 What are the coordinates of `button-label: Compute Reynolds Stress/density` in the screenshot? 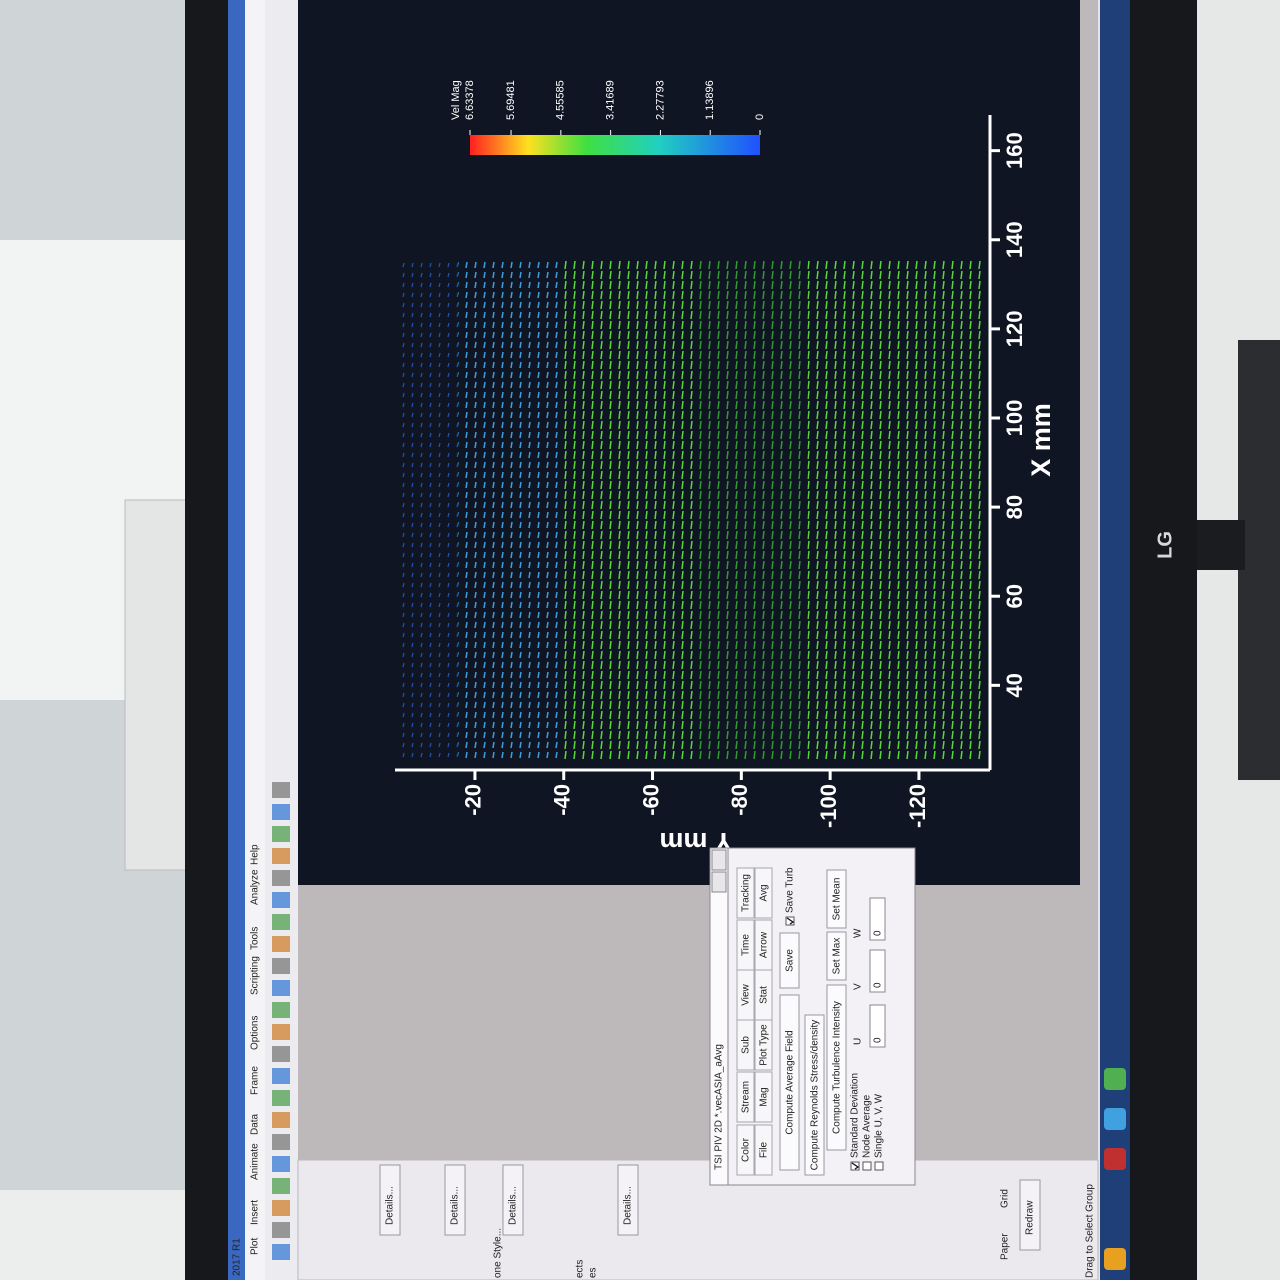 It's located at (815, 1095).